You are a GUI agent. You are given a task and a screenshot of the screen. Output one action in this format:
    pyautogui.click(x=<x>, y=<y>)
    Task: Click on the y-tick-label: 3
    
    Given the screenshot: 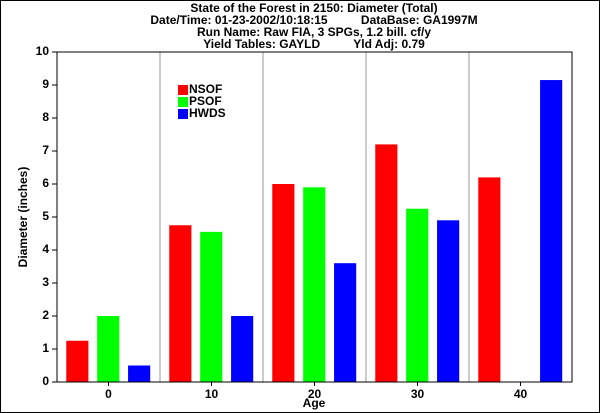 What is the action you would take?
    pyautogui.click(x=45, y=282)
    